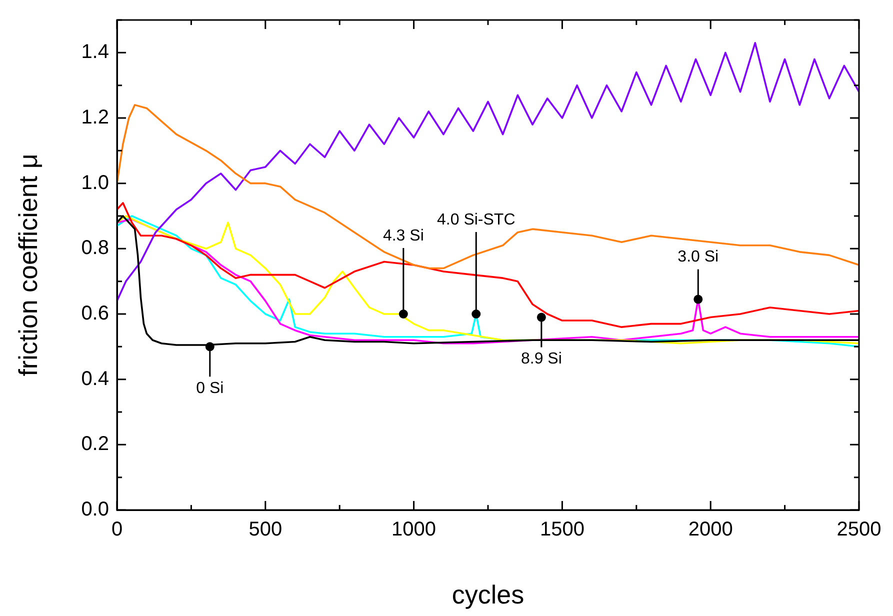 This screenshot has width=893, height=616. Describe the element at coordinates (859, 529) in the screenshot. I see `x-tick-label: 2500` at that location.